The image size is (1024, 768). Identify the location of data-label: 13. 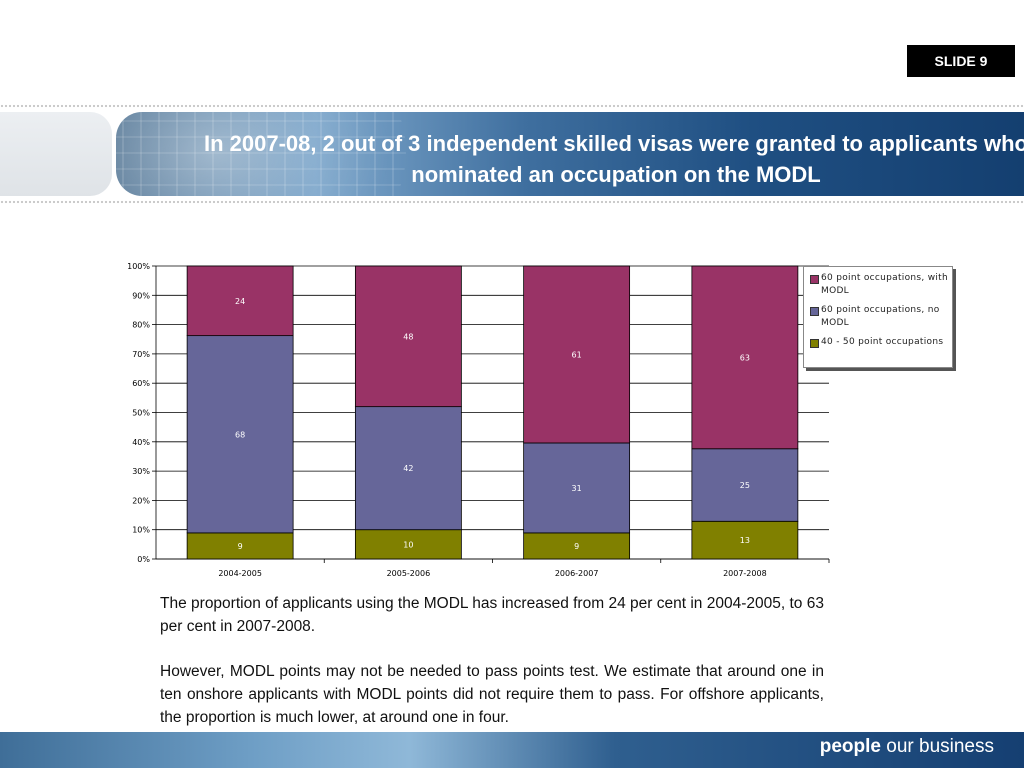
(745, 540).